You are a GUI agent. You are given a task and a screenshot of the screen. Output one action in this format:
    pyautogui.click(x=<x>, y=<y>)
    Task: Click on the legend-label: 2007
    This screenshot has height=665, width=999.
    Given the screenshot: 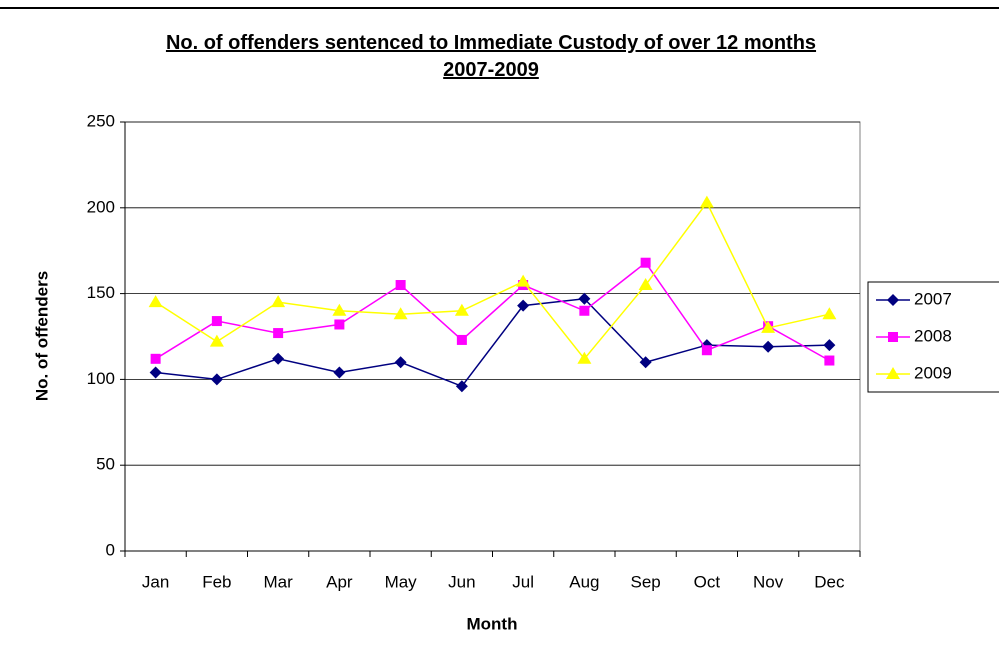 What is the action you would take?
    pyautogui.click(x=933, y=298)
    